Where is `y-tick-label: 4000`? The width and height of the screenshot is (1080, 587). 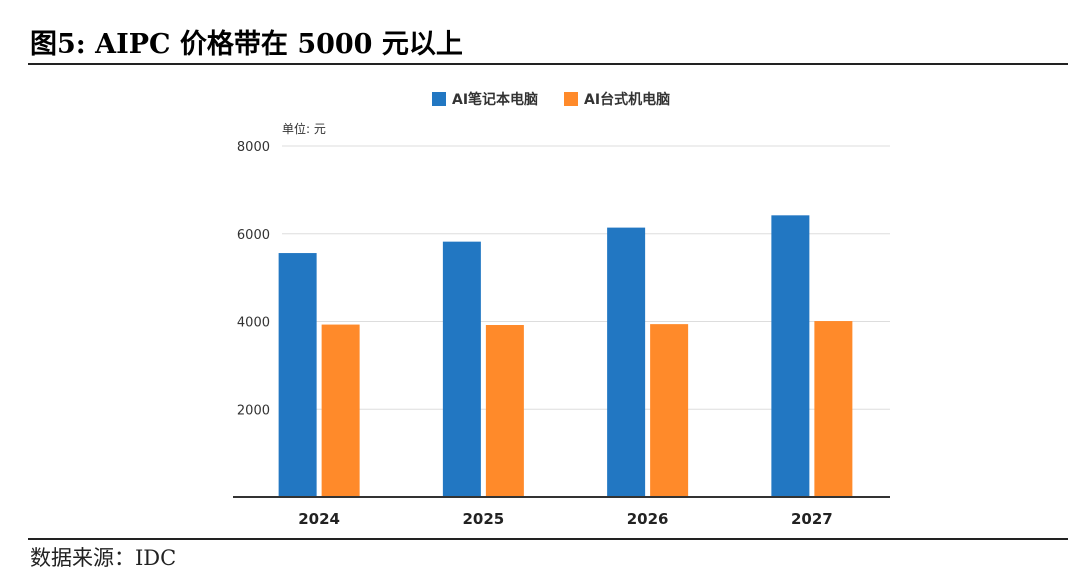 y-tick-label: 4000 is located at coordinates (253, 323).